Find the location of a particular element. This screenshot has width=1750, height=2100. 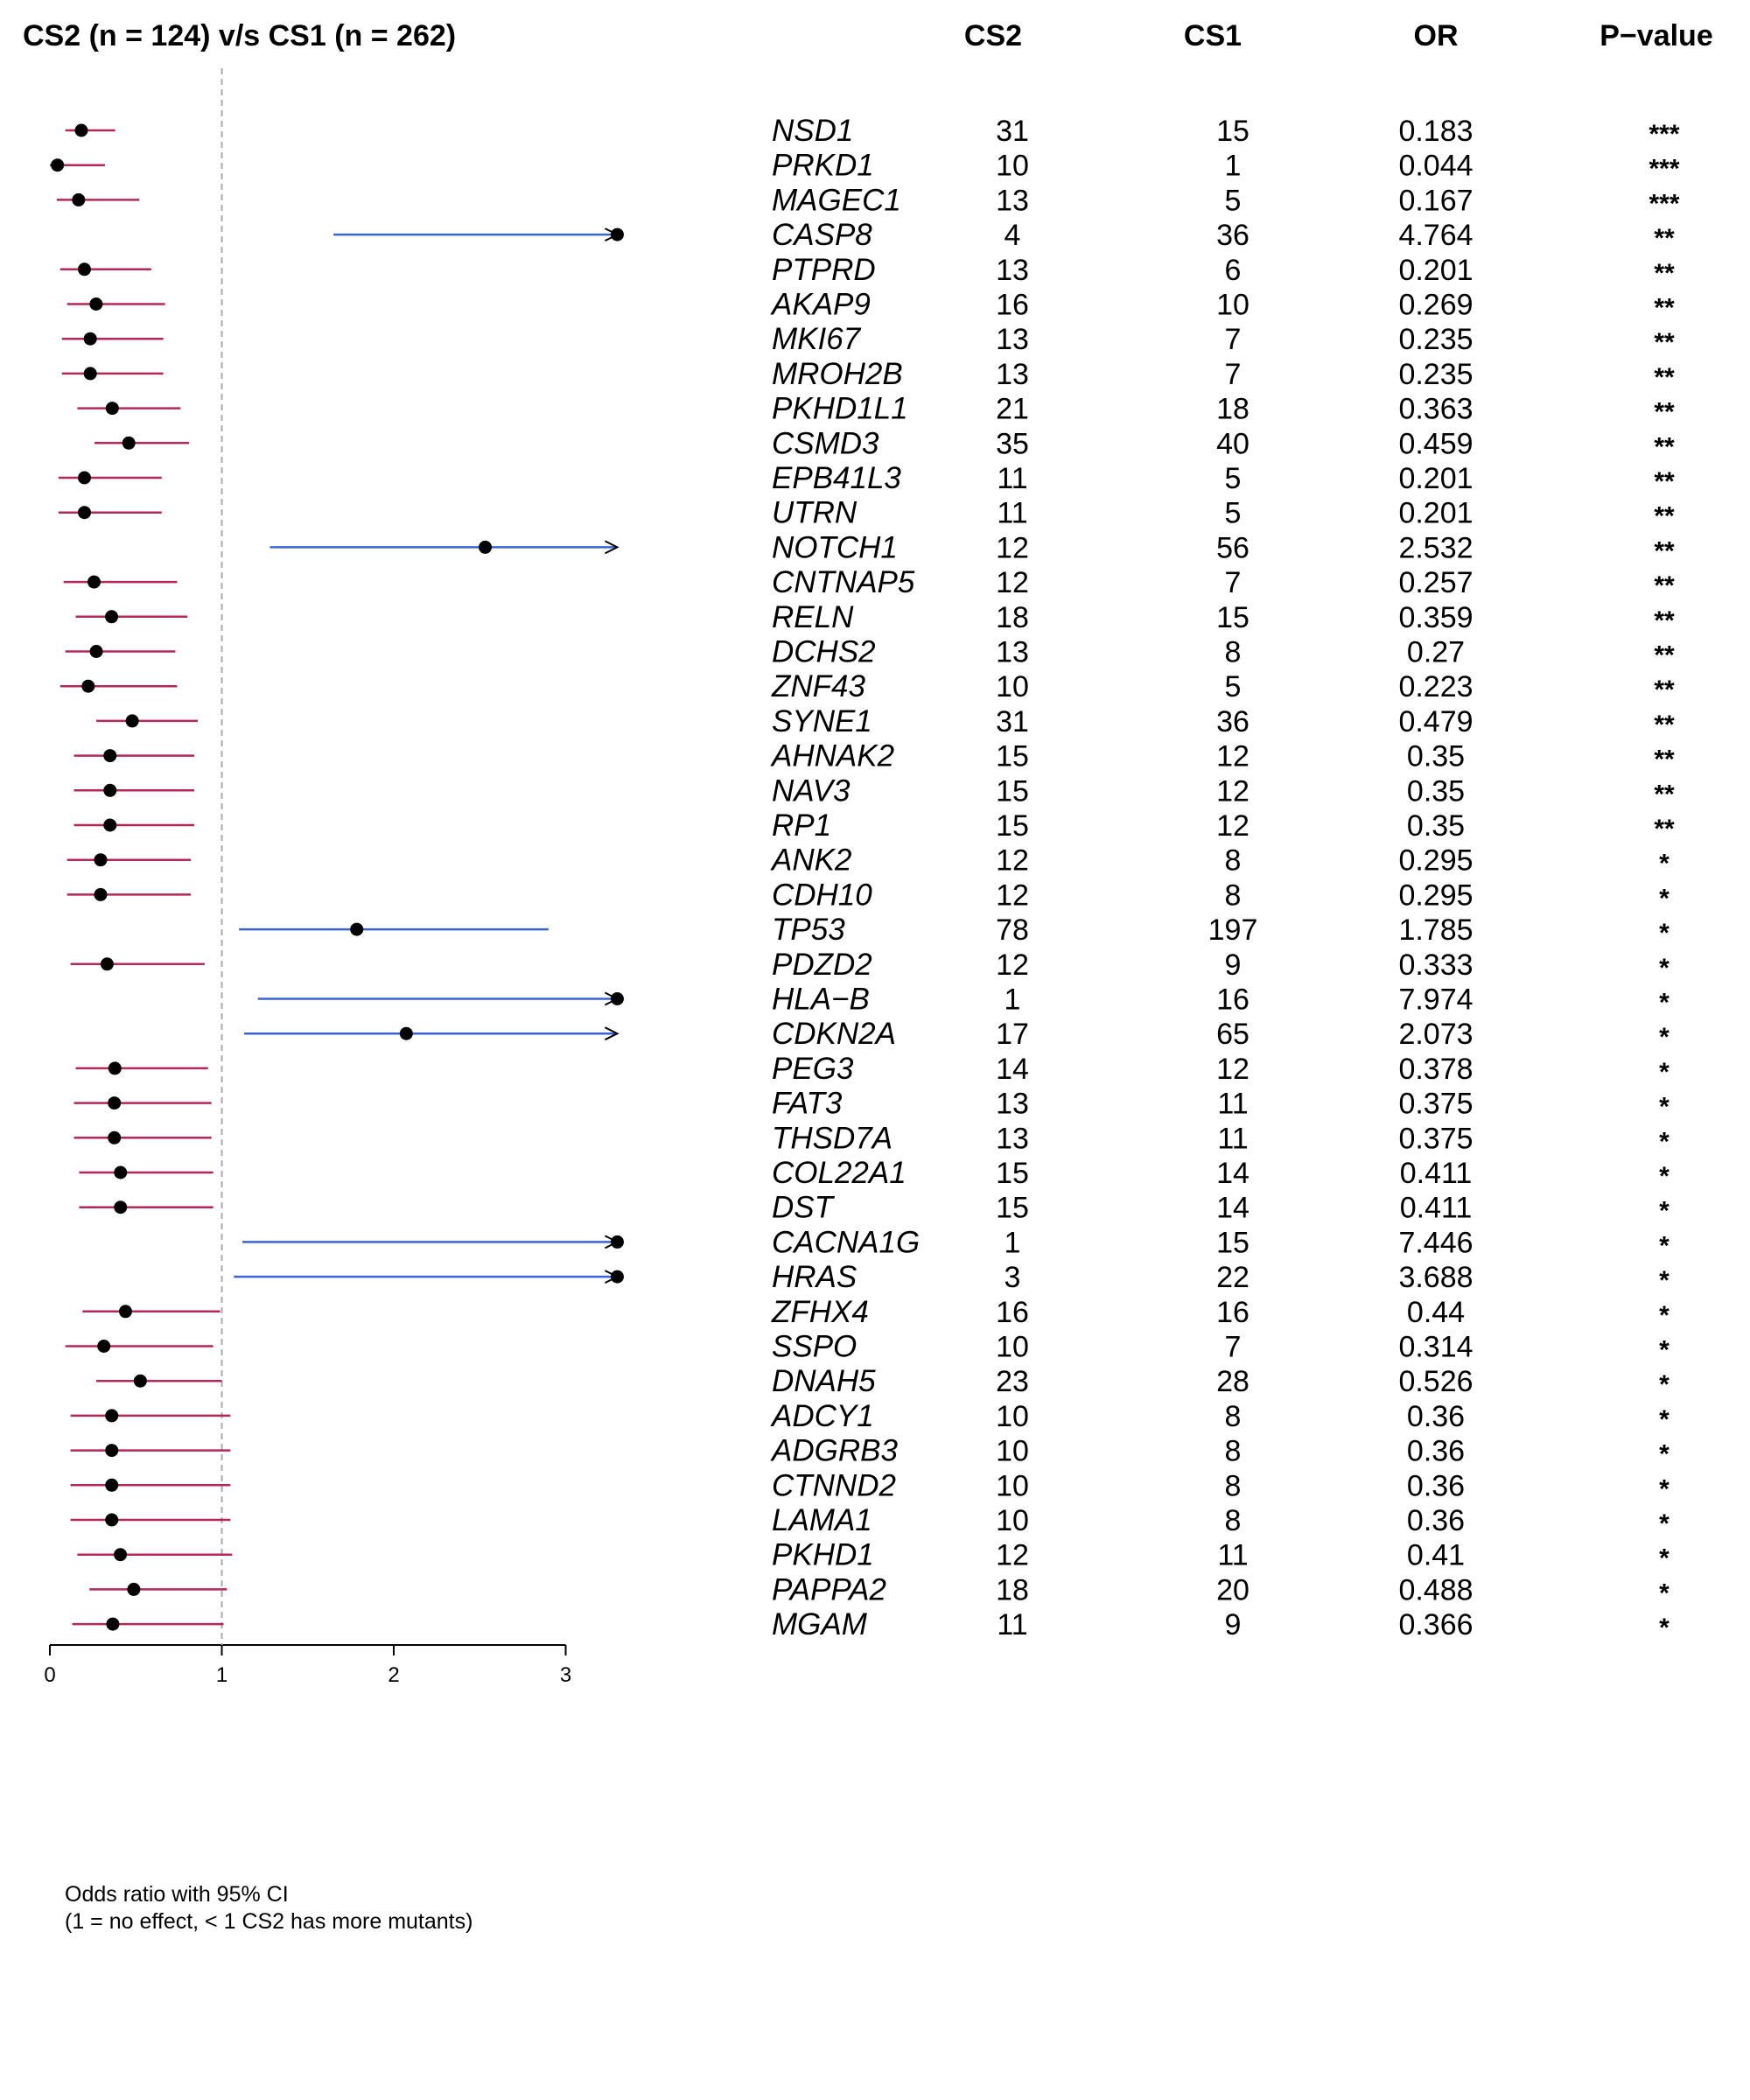

or-value: 0.257 is located at coordinates (1435, 582).